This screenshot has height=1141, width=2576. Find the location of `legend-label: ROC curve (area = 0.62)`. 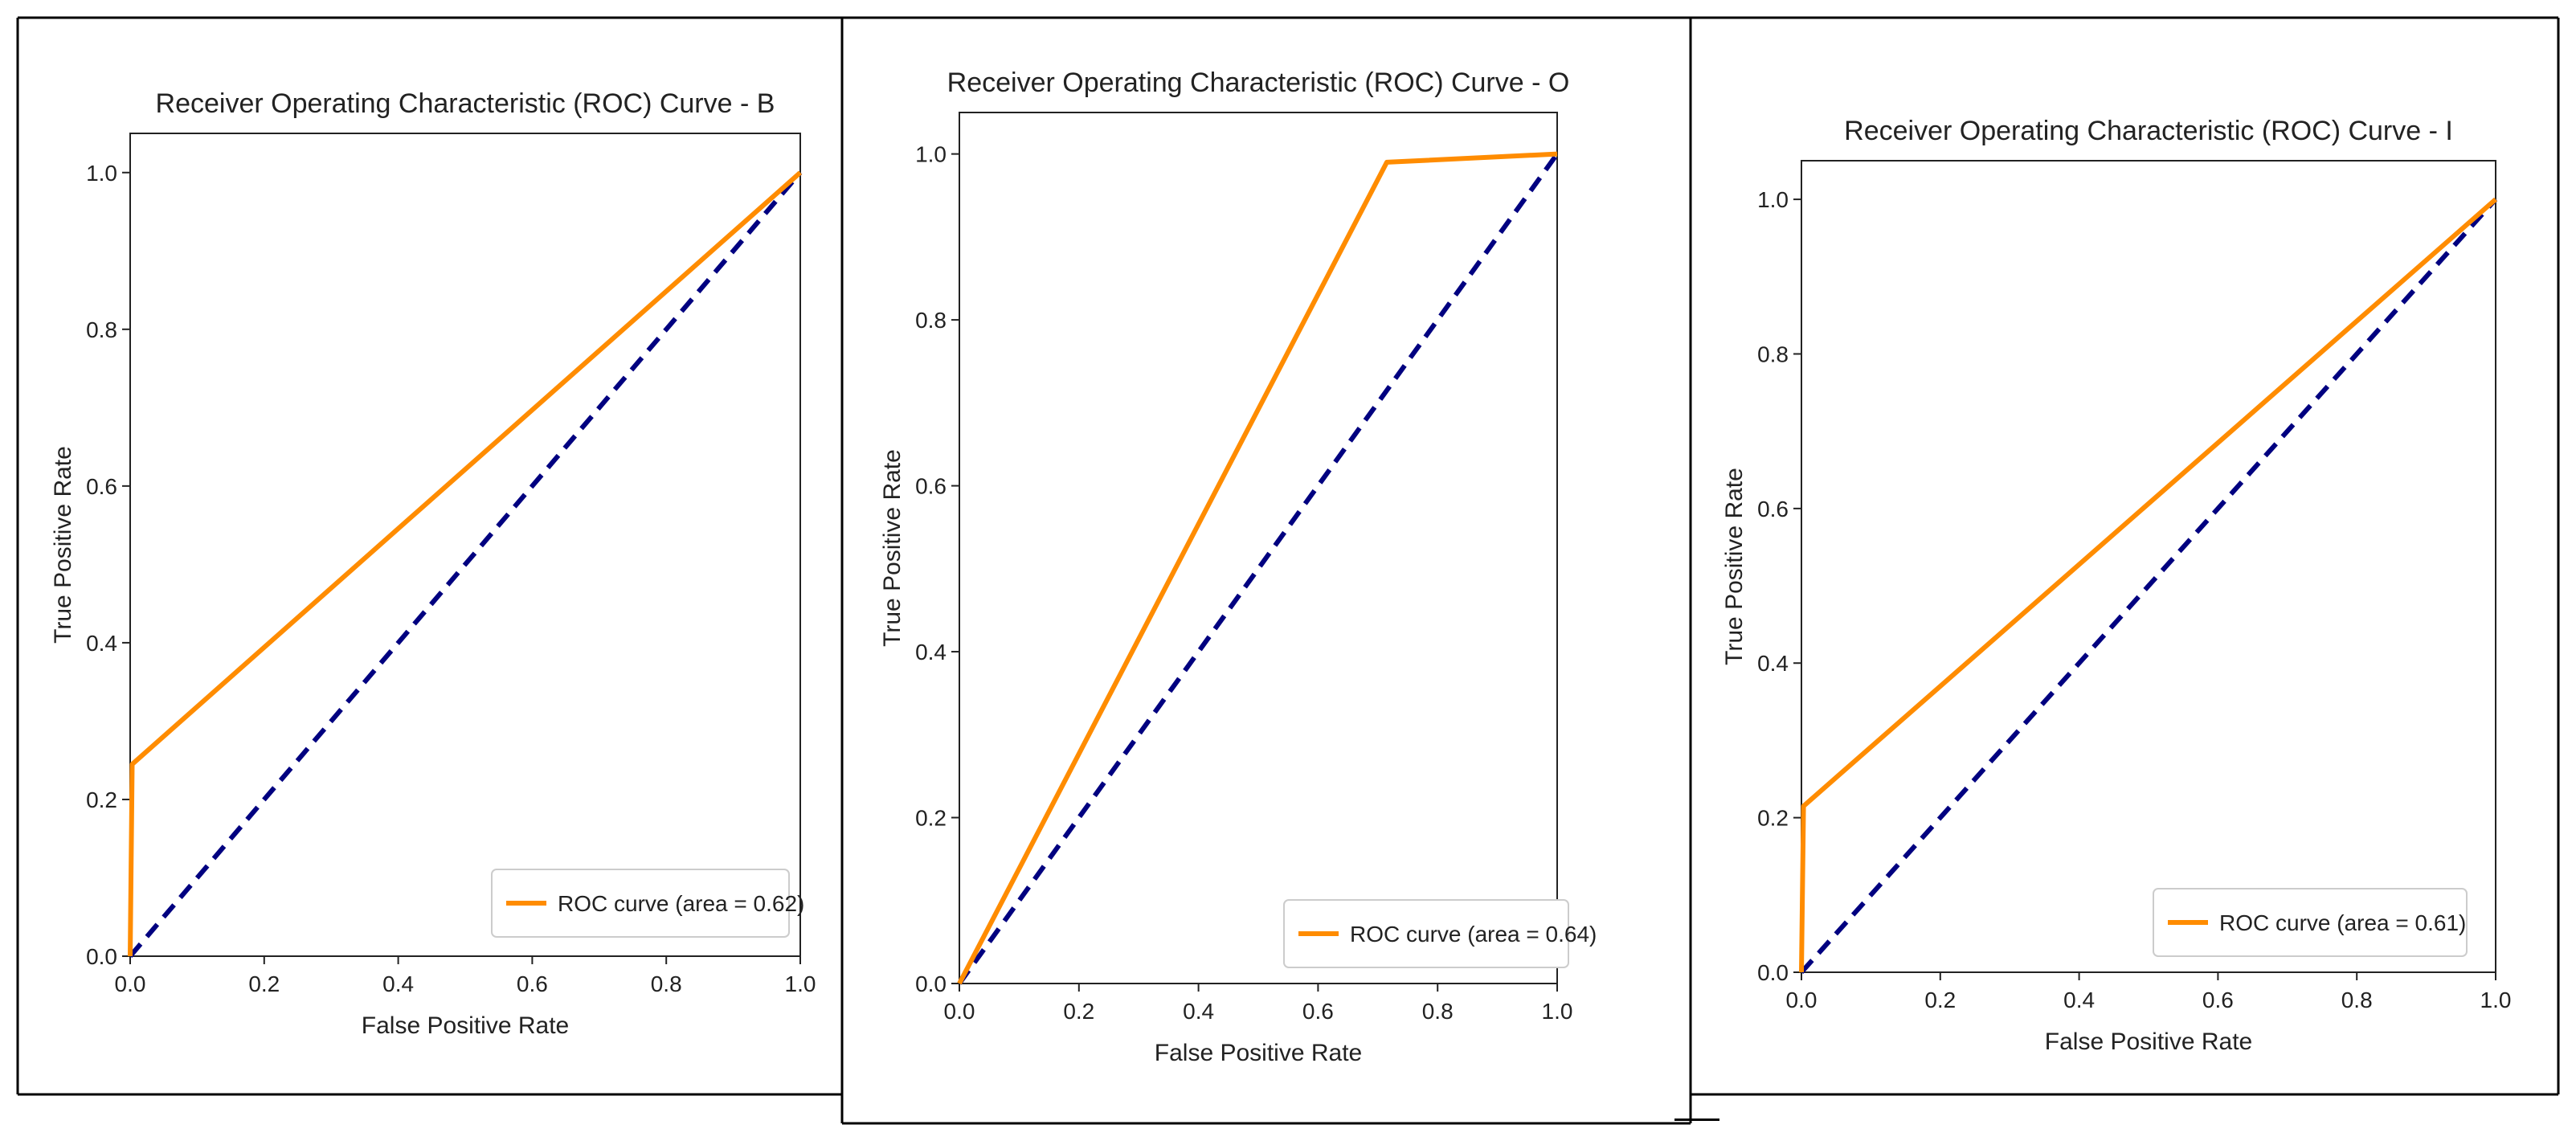

legend-label: ROC curve (area = 0.62) is located at coordinates (681, 903).